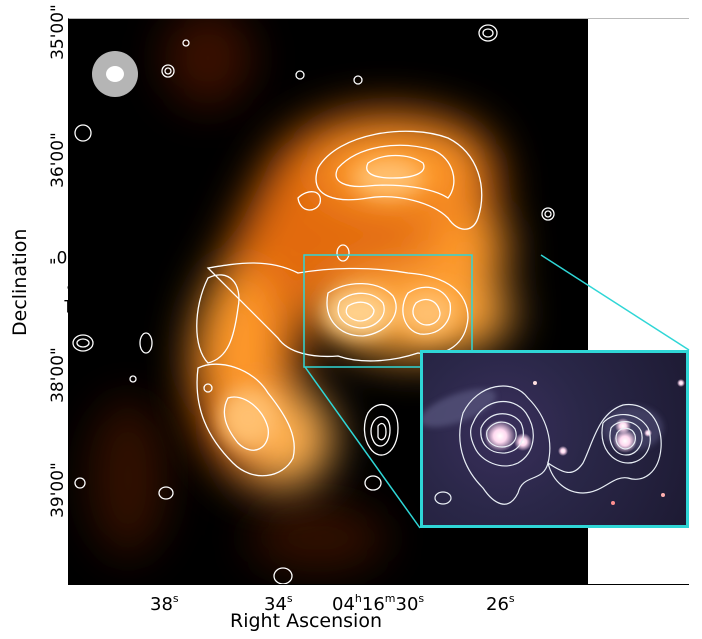 This screenshot has height=639, width=702. Describe the element at coordinates (57, 490) in the screenshot. I see `ytick-label: 39'00"` at that location.